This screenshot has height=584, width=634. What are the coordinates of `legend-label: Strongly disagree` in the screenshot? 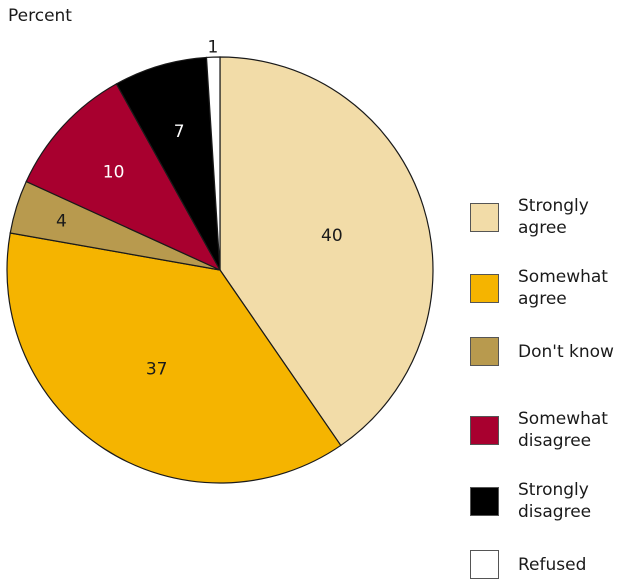 It's located at (555, 501).